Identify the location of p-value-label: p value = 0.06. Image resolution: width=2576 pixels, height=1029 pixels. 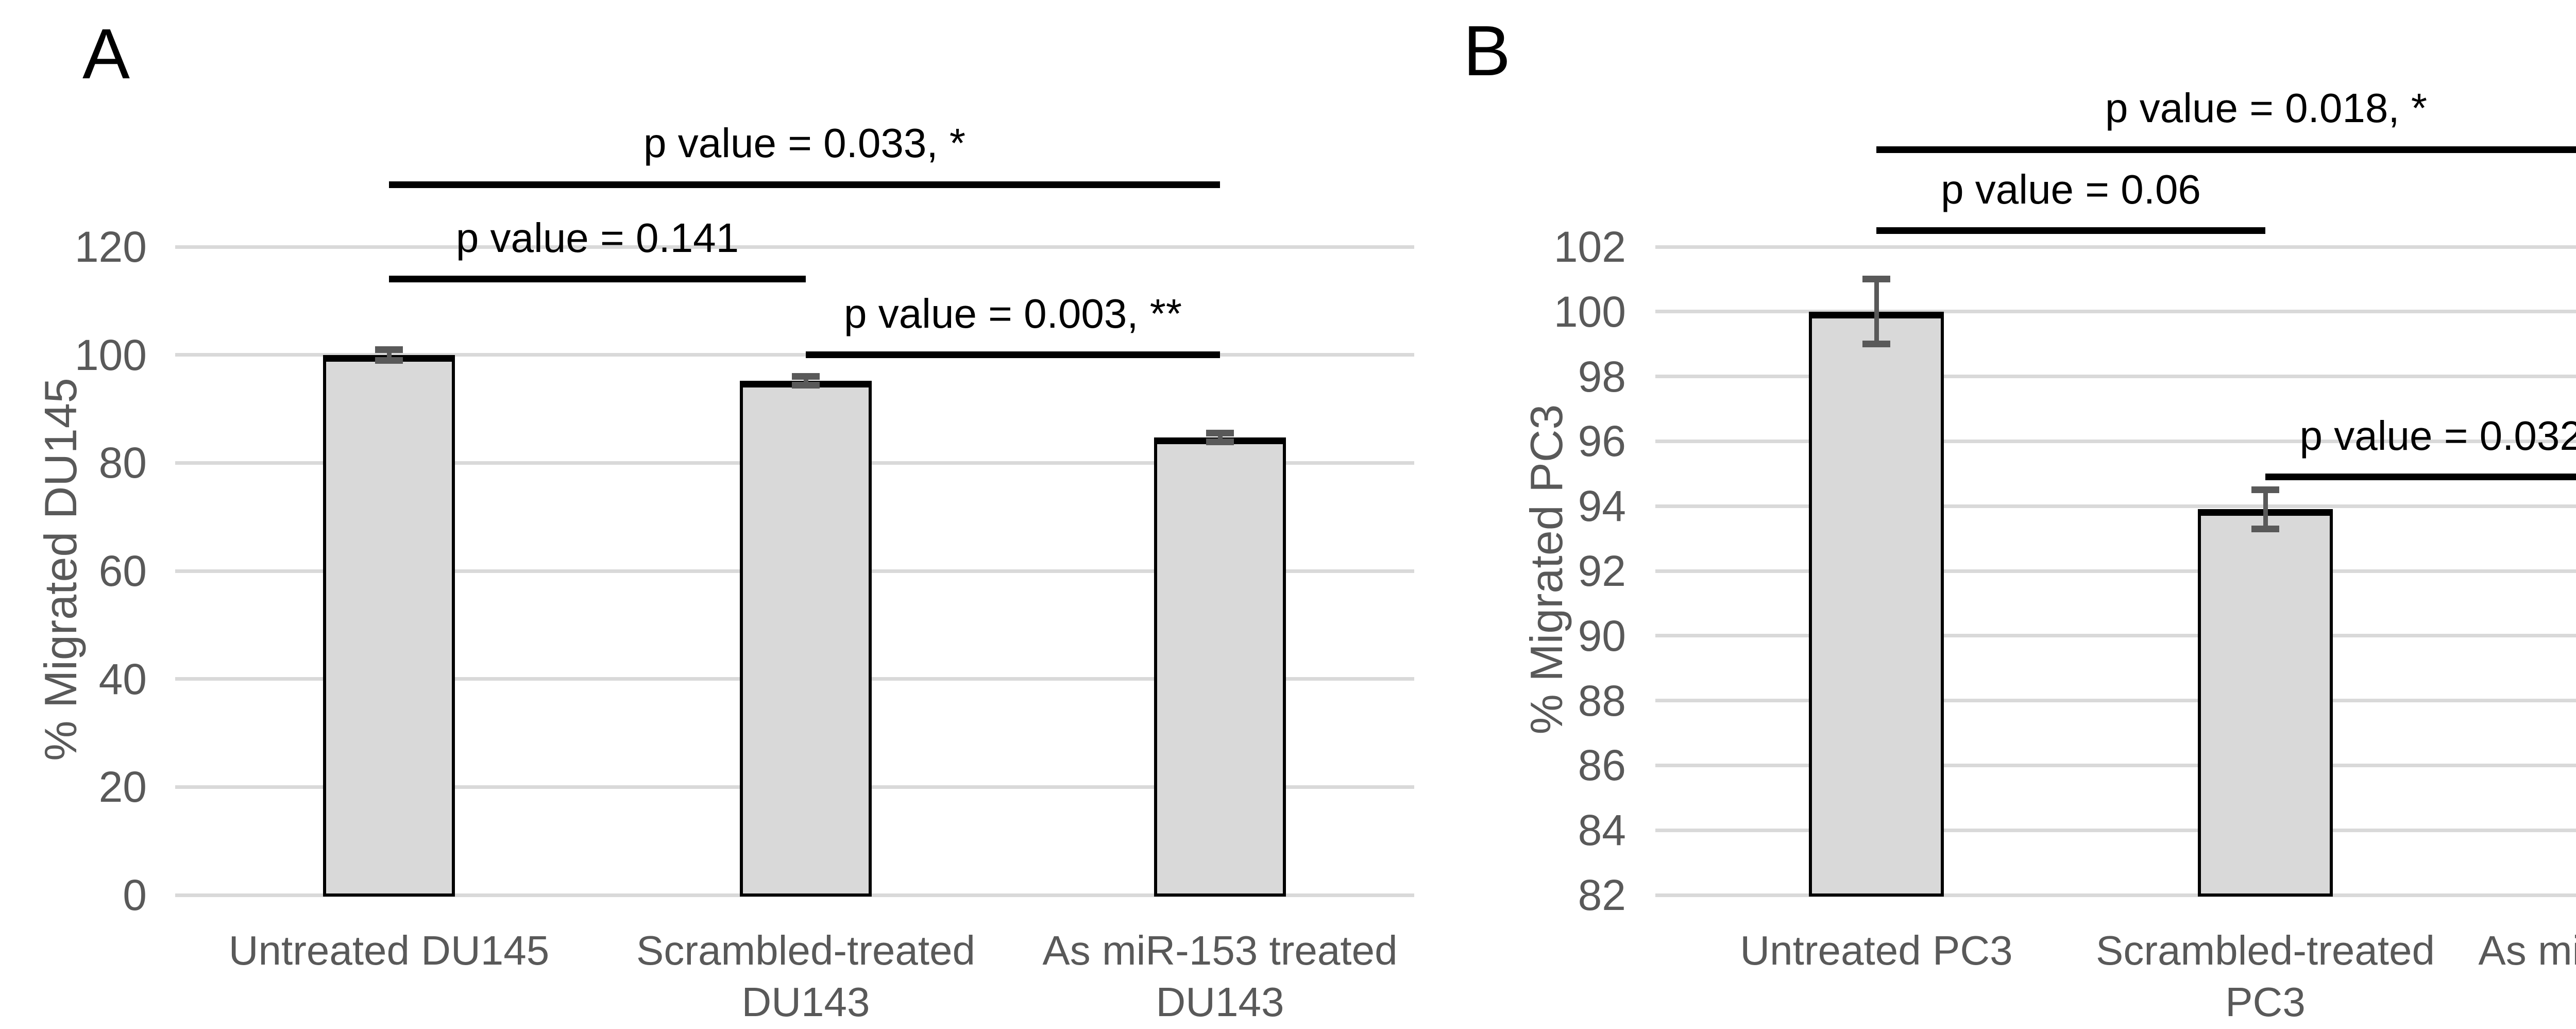
(2071, 189).